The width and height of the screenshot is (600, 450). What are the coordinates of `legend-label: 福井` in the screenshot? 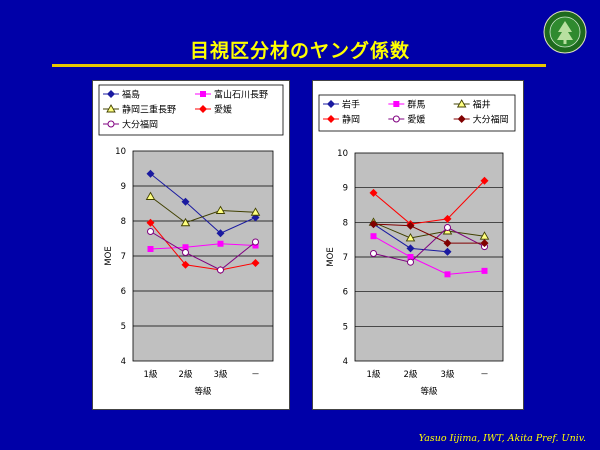 It's located at (482, 105).